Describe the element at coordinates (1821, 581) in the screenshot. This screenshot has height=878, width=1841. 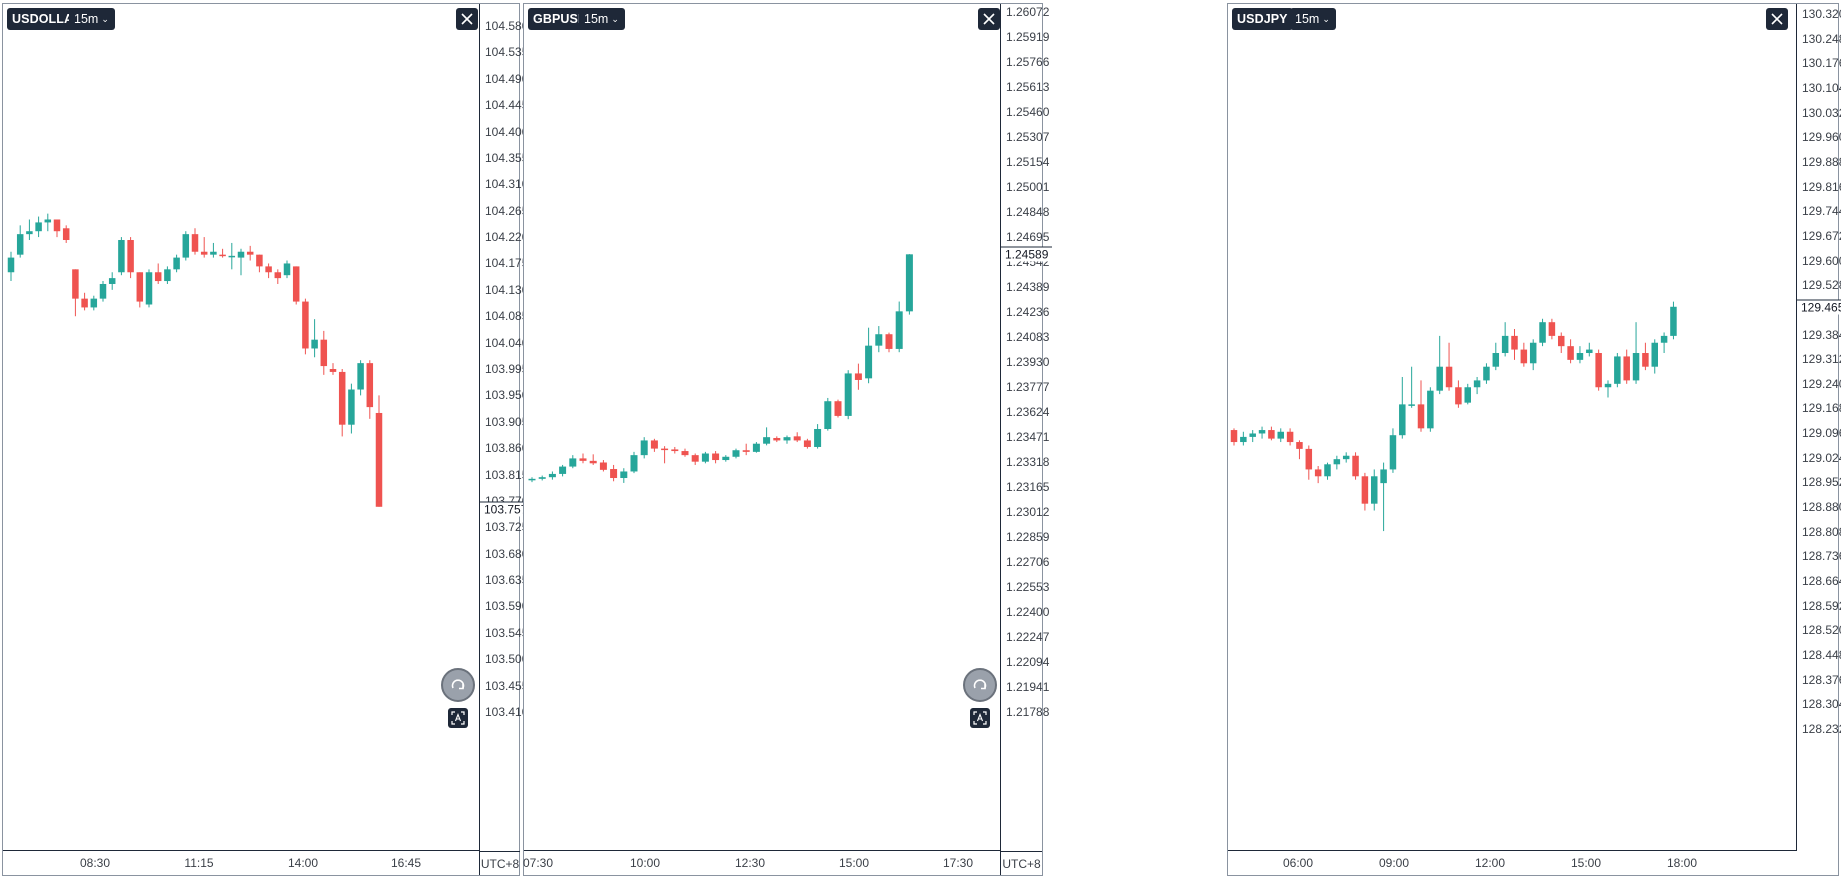
I see `price-tick-label: 128.664` at that location.